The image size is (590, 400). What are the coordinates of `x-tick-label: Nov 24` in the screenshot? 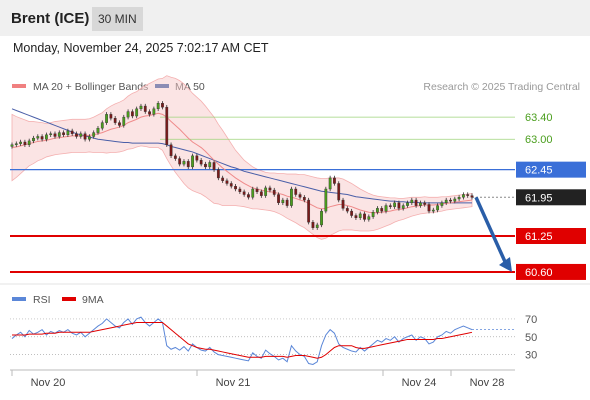 It's located at (419, 383).